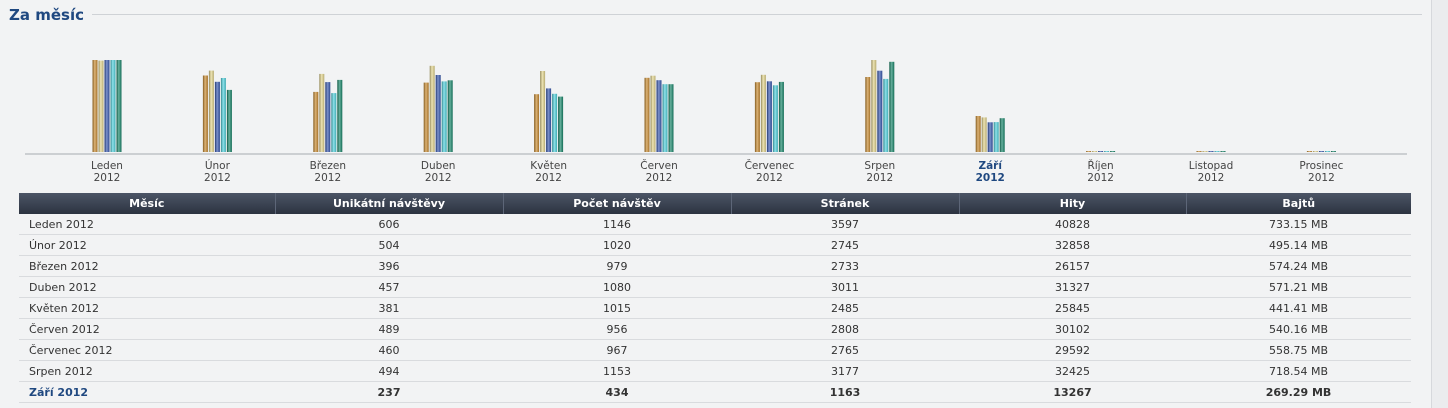  What do you see at coordinates (1298, 308) in the screenshot?
I see `cell-bytes: 441.41 MB` at bounding box center [1298, 308].